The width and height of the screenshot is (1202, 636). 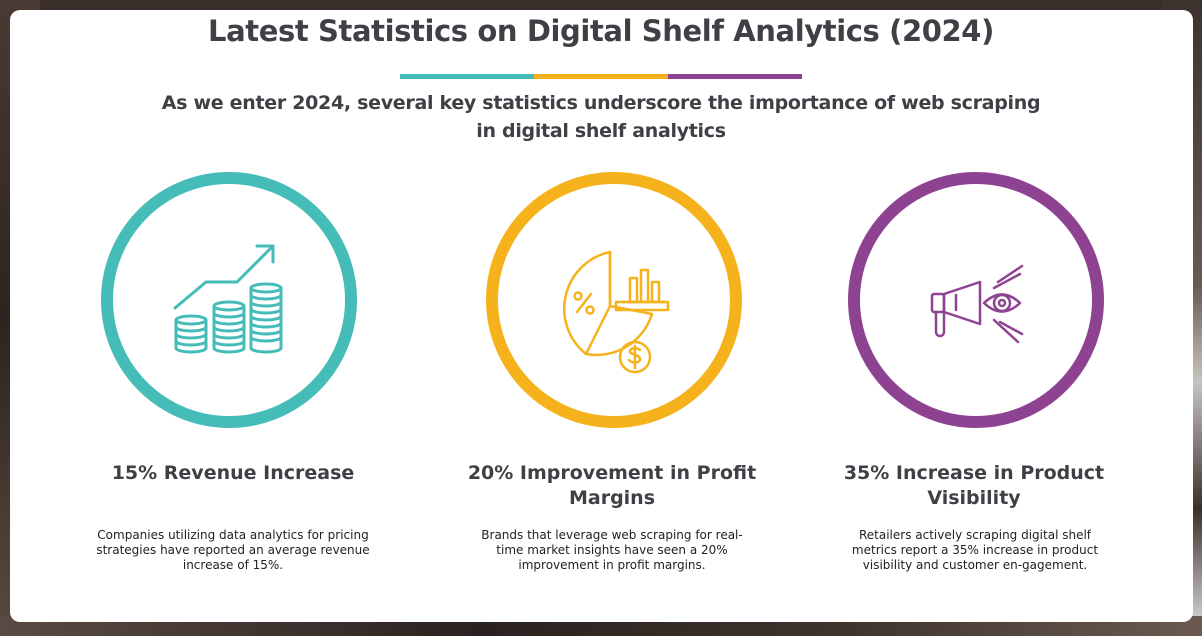 What do you see at coordinates (735, 76) in the screenshot?
I see `divider-purple` at bounding box center [735, 76].